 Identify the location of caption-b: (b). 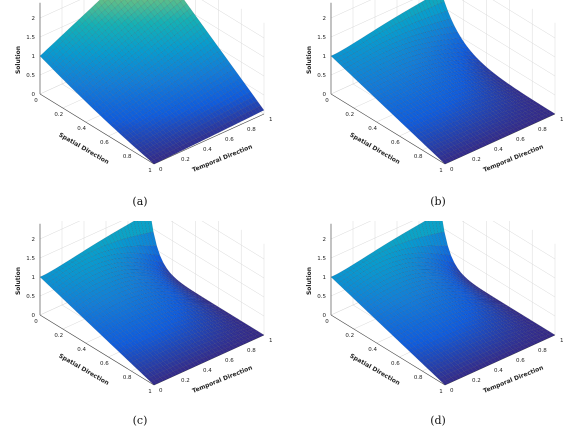
(438, 201).